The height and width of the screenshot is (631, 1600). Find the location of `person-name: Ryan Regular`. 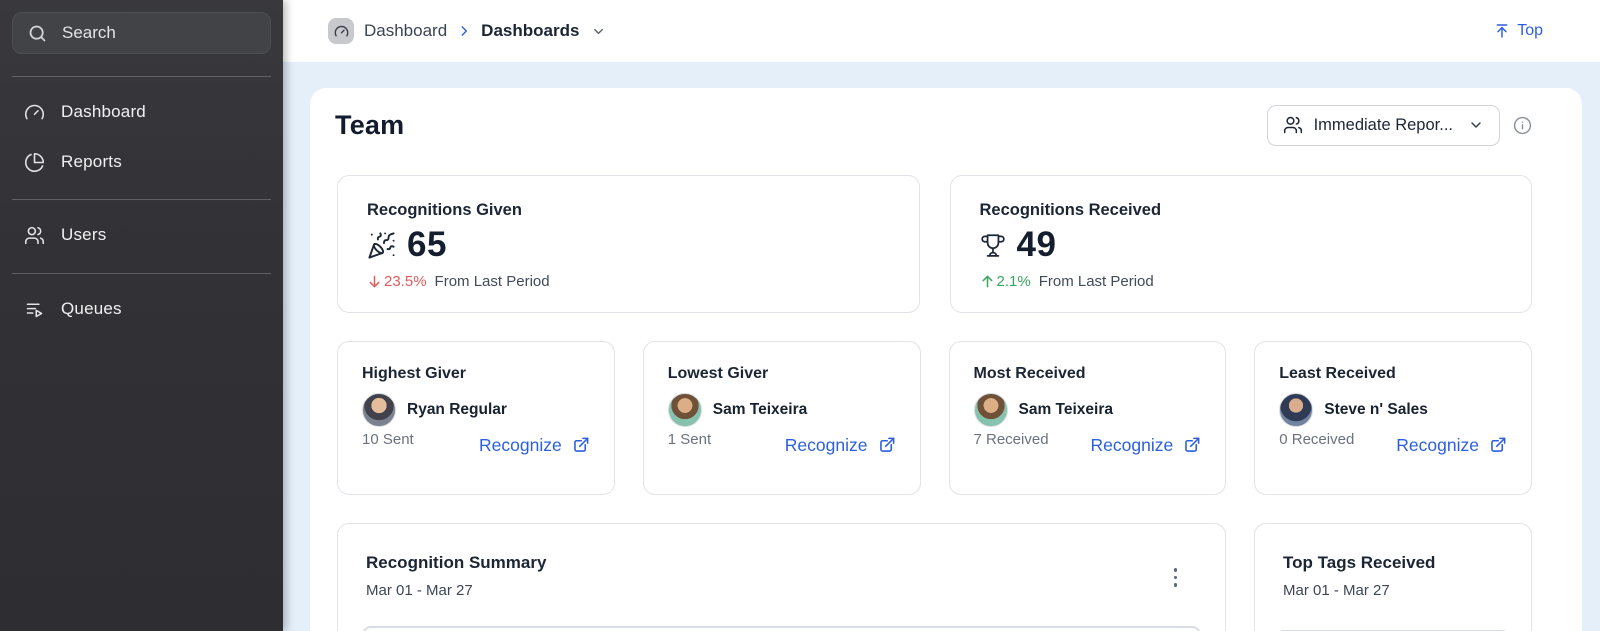

person-name: Ryan Regular is located at coordinates (457, 409).